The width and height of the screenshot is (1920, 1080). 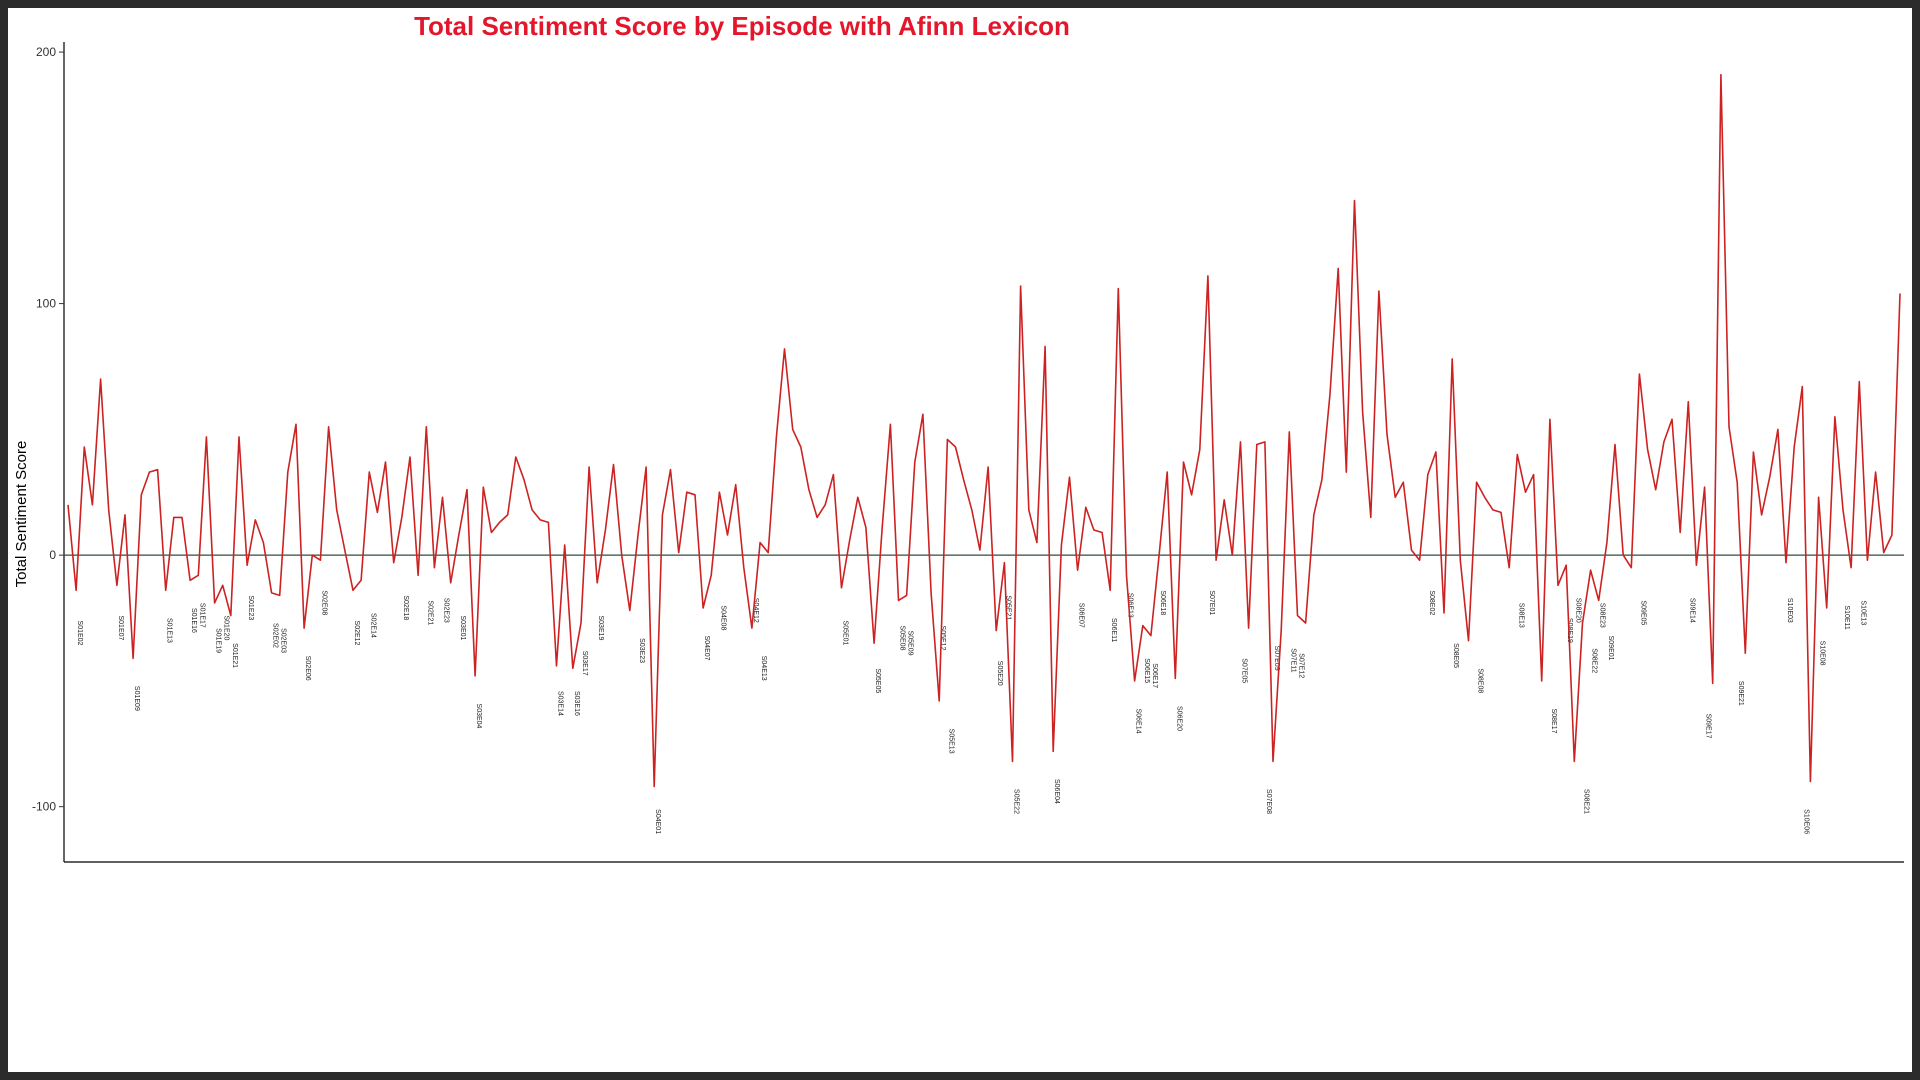 I want to click on episode-label: S06E18, so click(x=1162, y=602).